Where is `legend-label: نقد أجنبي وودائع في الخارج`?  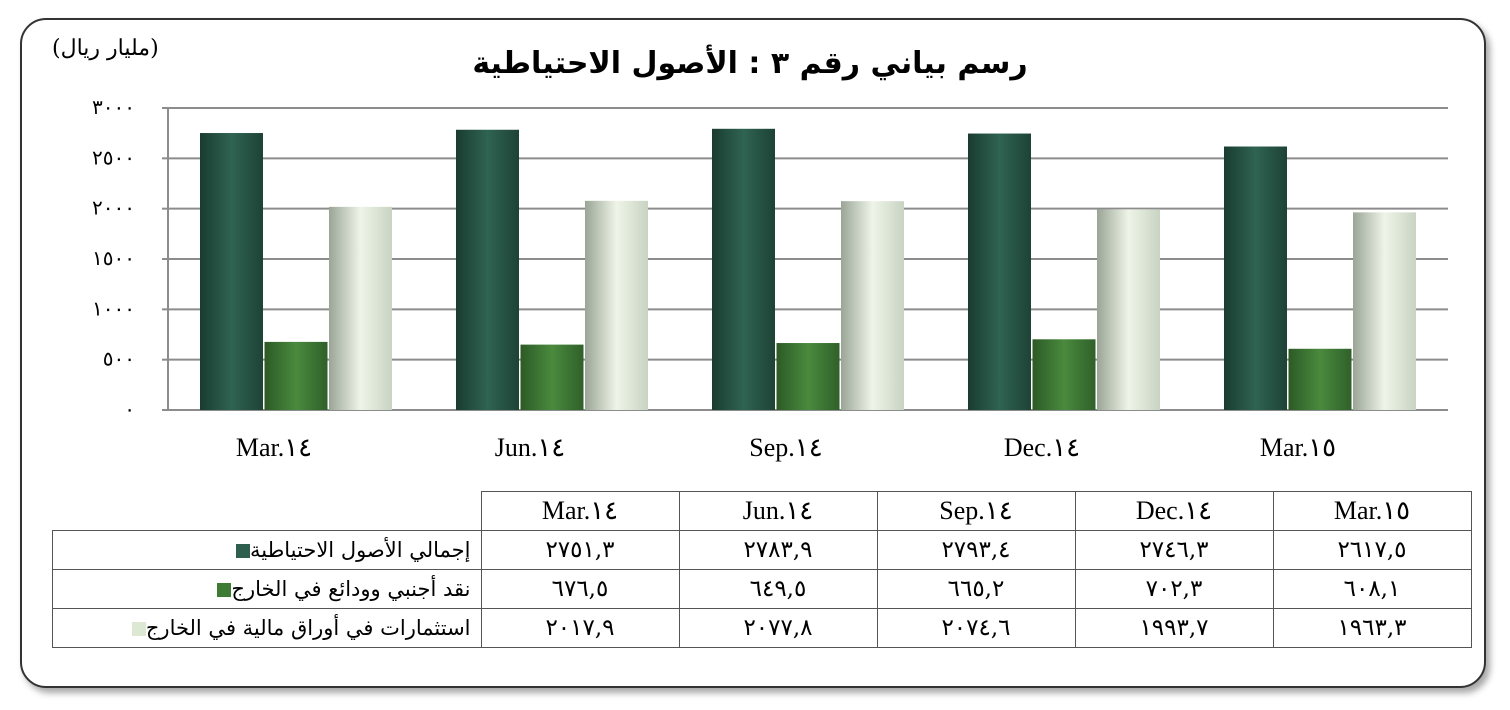 legend-label: نقد أجنبي وودائع في الخارج is located at coordinates (267, 589).